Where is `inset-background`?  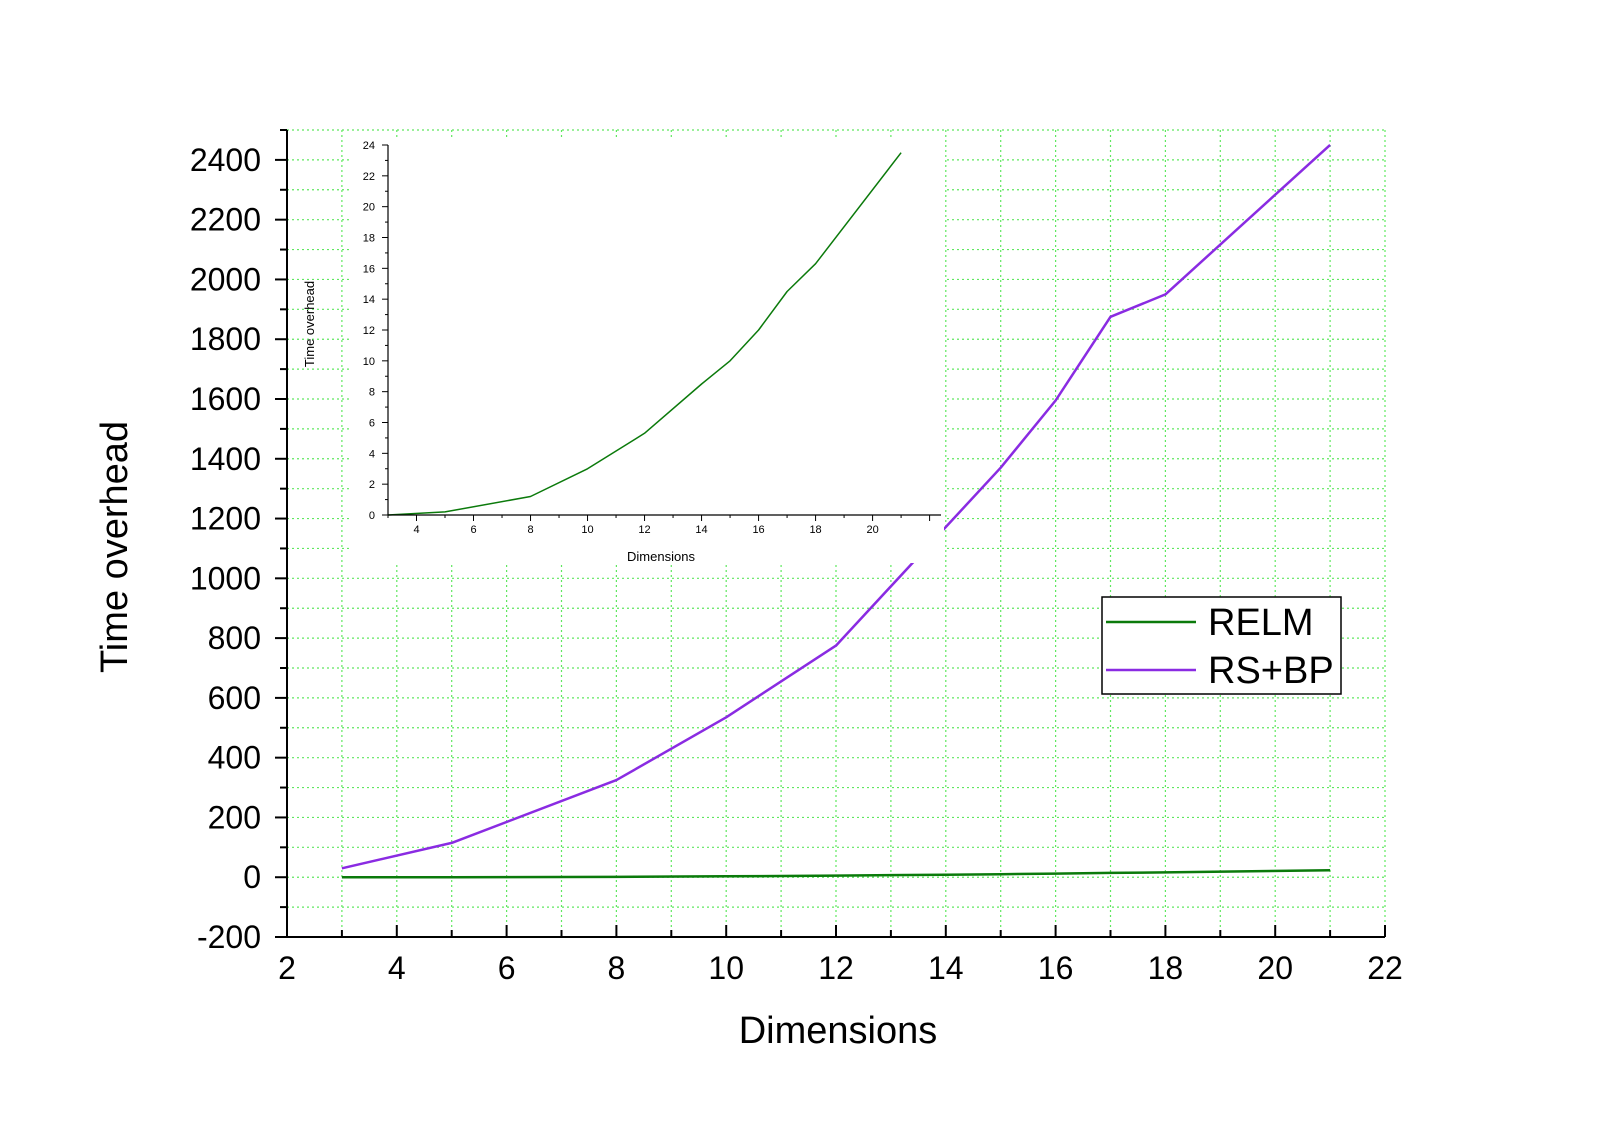
inset-background is located at coordinates (648, 350).